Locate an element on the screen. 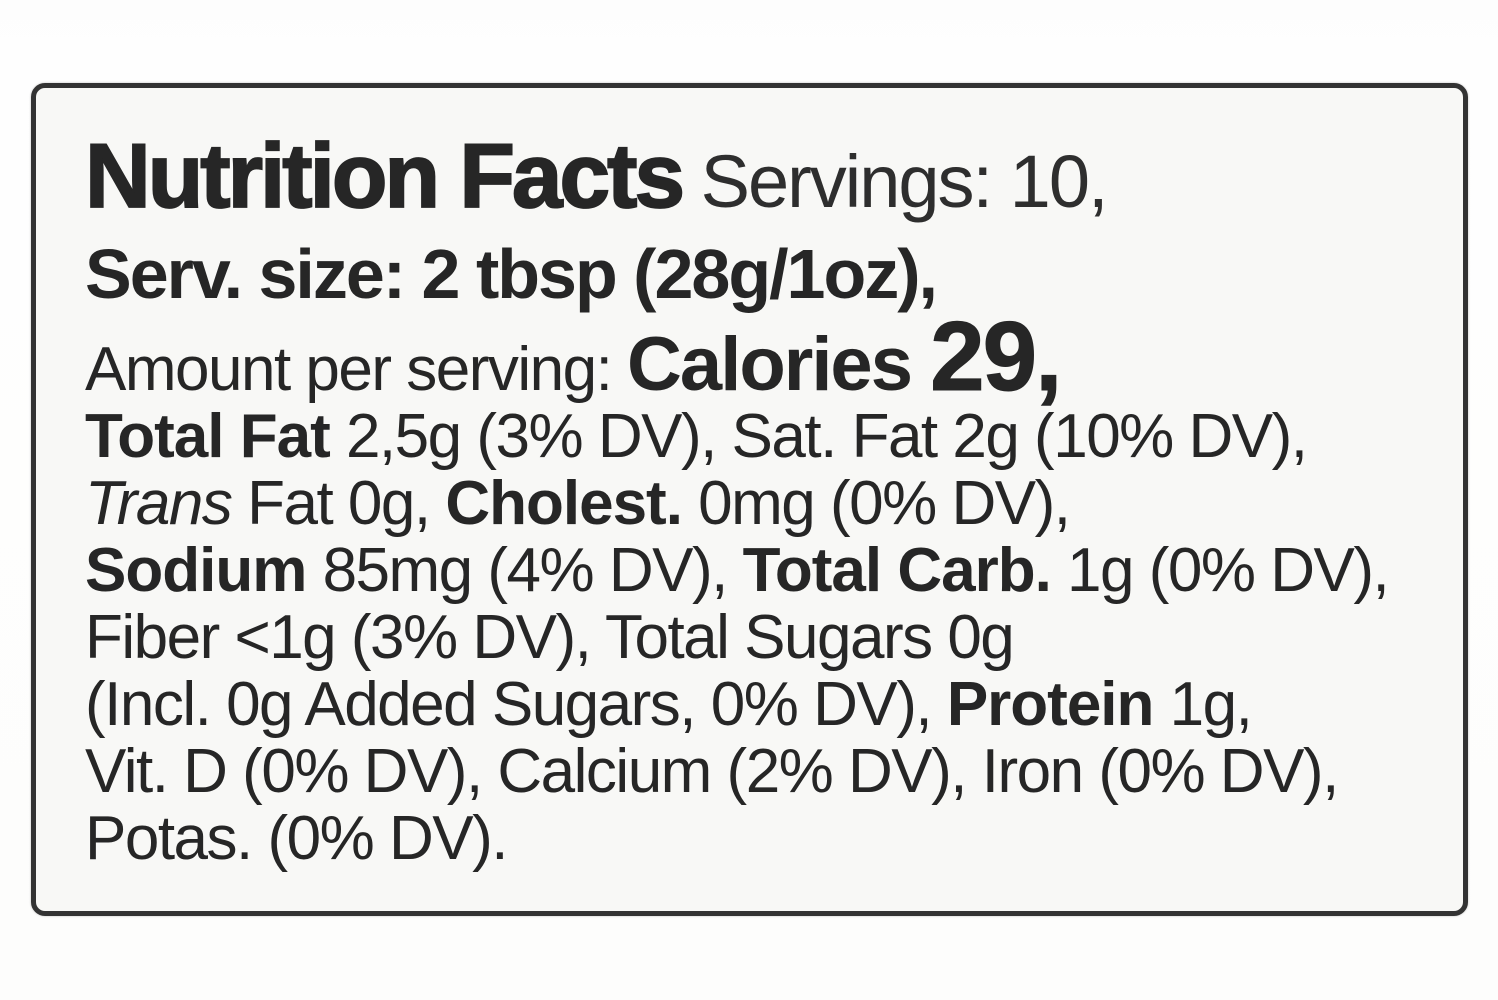  trans-fat-cholesterol-line-segment-3: 0mg (0% DV), is located at coordinates (884, 503).